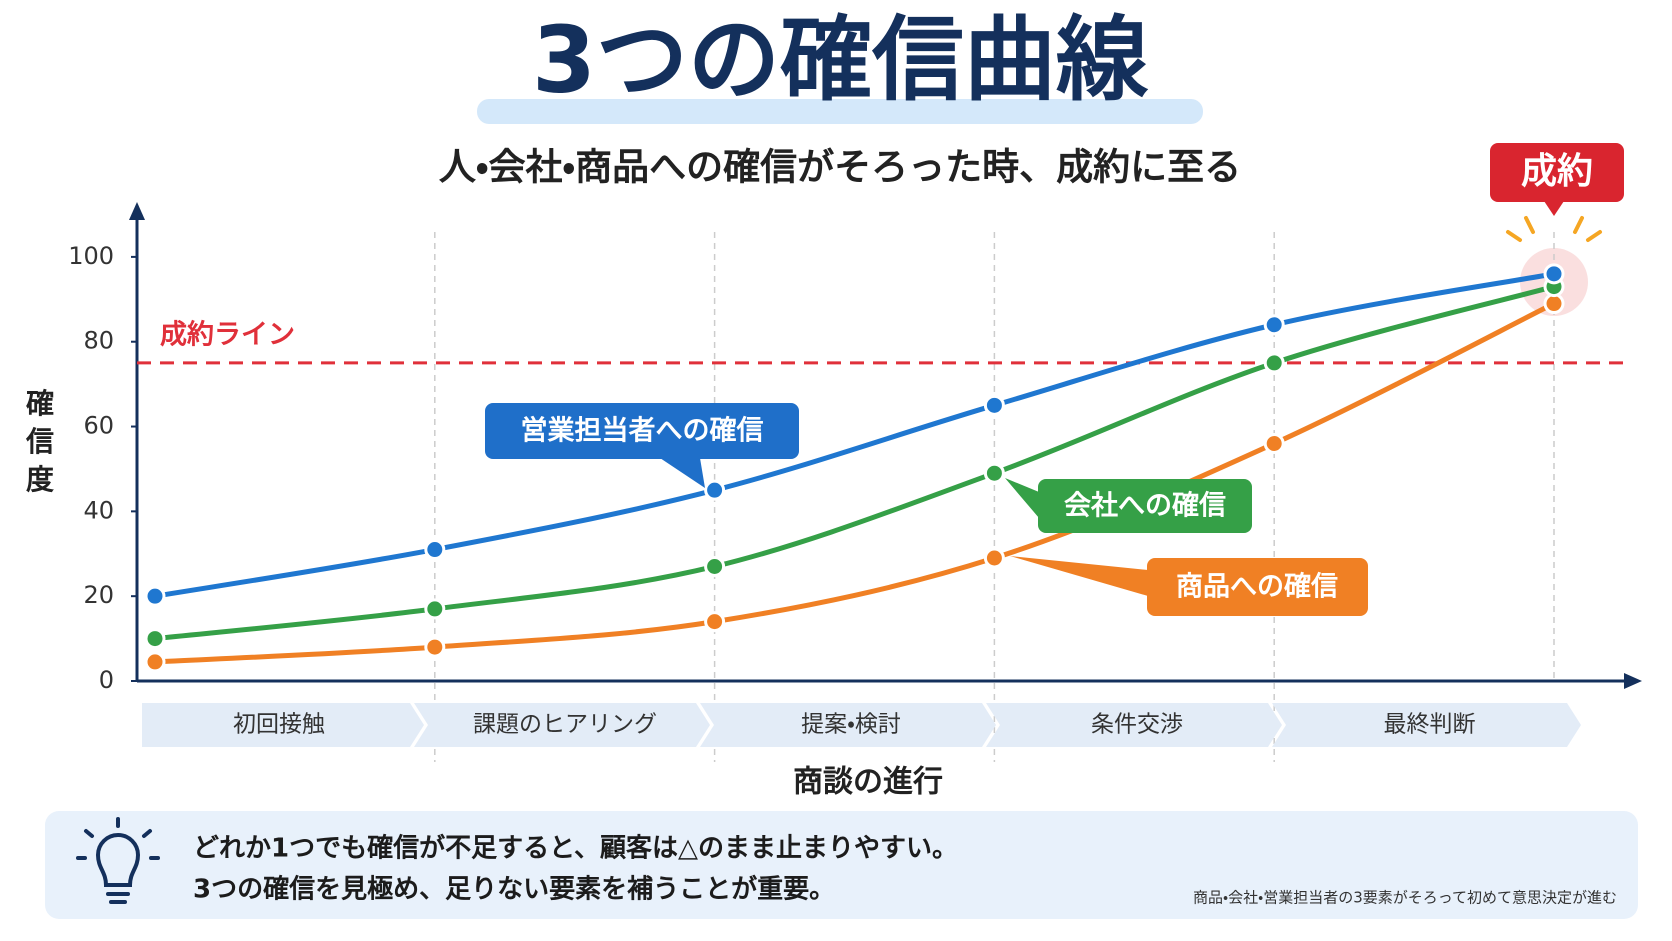 This screenshot has width=1672, height=941. I want to click on stage-label: 最終判断, so click(1430, 725).